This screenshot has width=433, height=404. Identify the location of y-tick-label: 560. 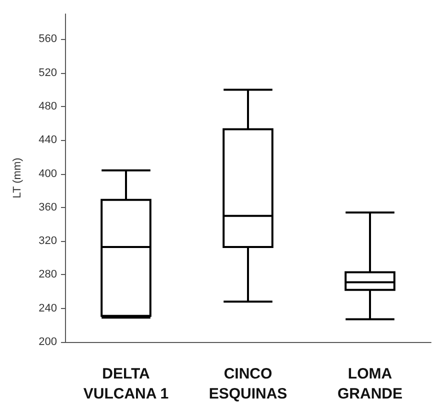
(47, 39).